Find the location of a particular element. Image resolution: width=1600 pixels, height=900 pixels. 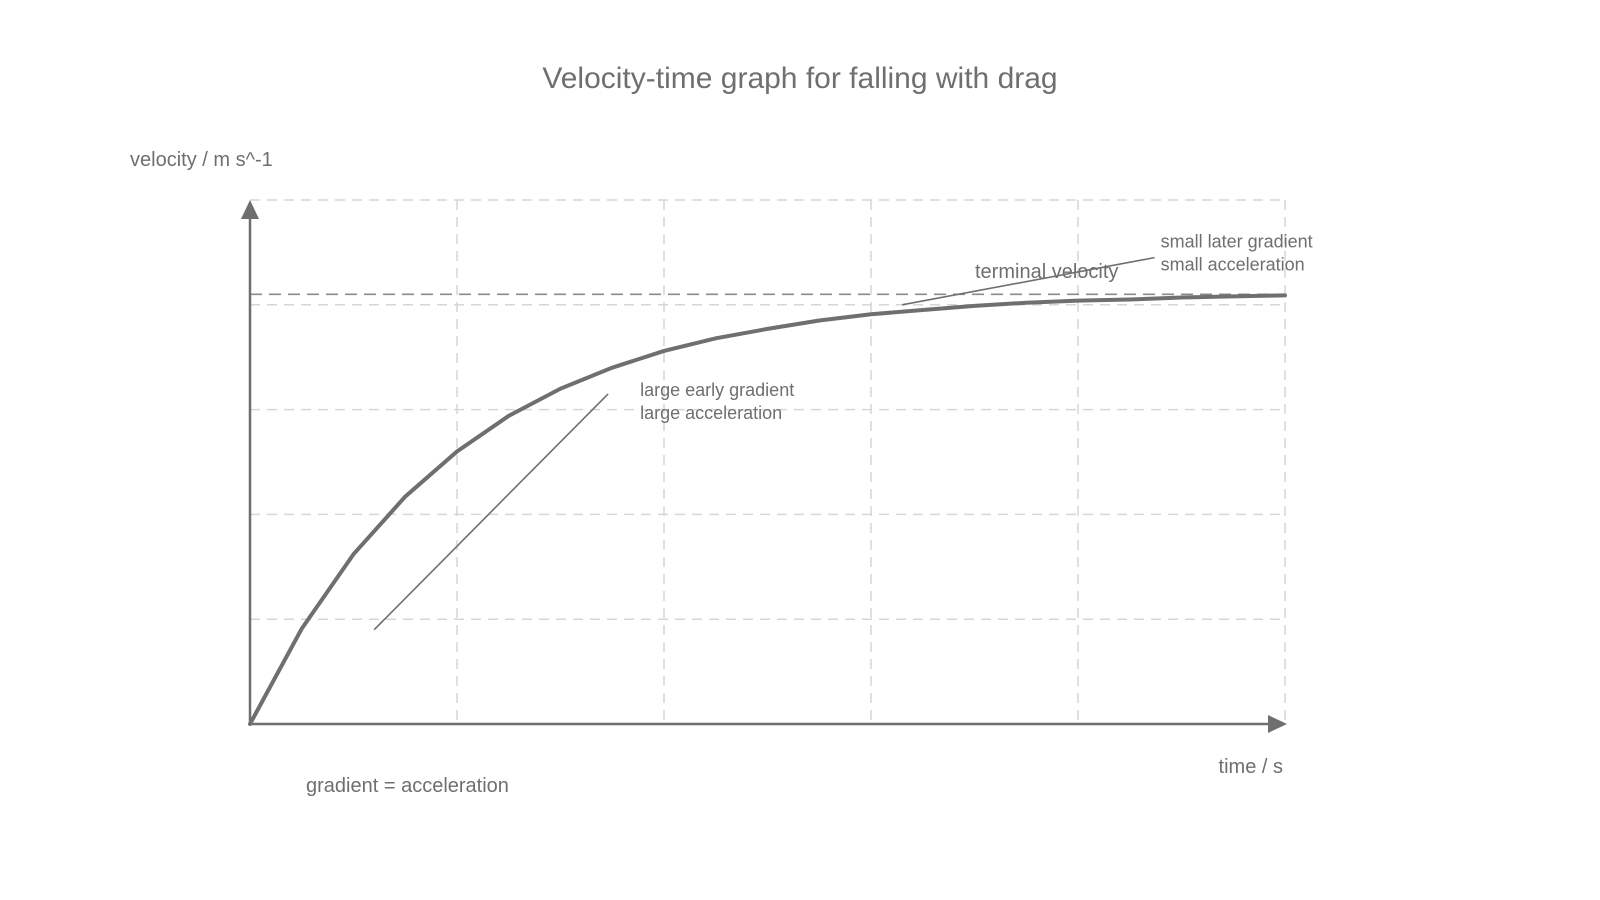

terminal-velocity-label: terminal velocity is located at coordinates (1046, 272).